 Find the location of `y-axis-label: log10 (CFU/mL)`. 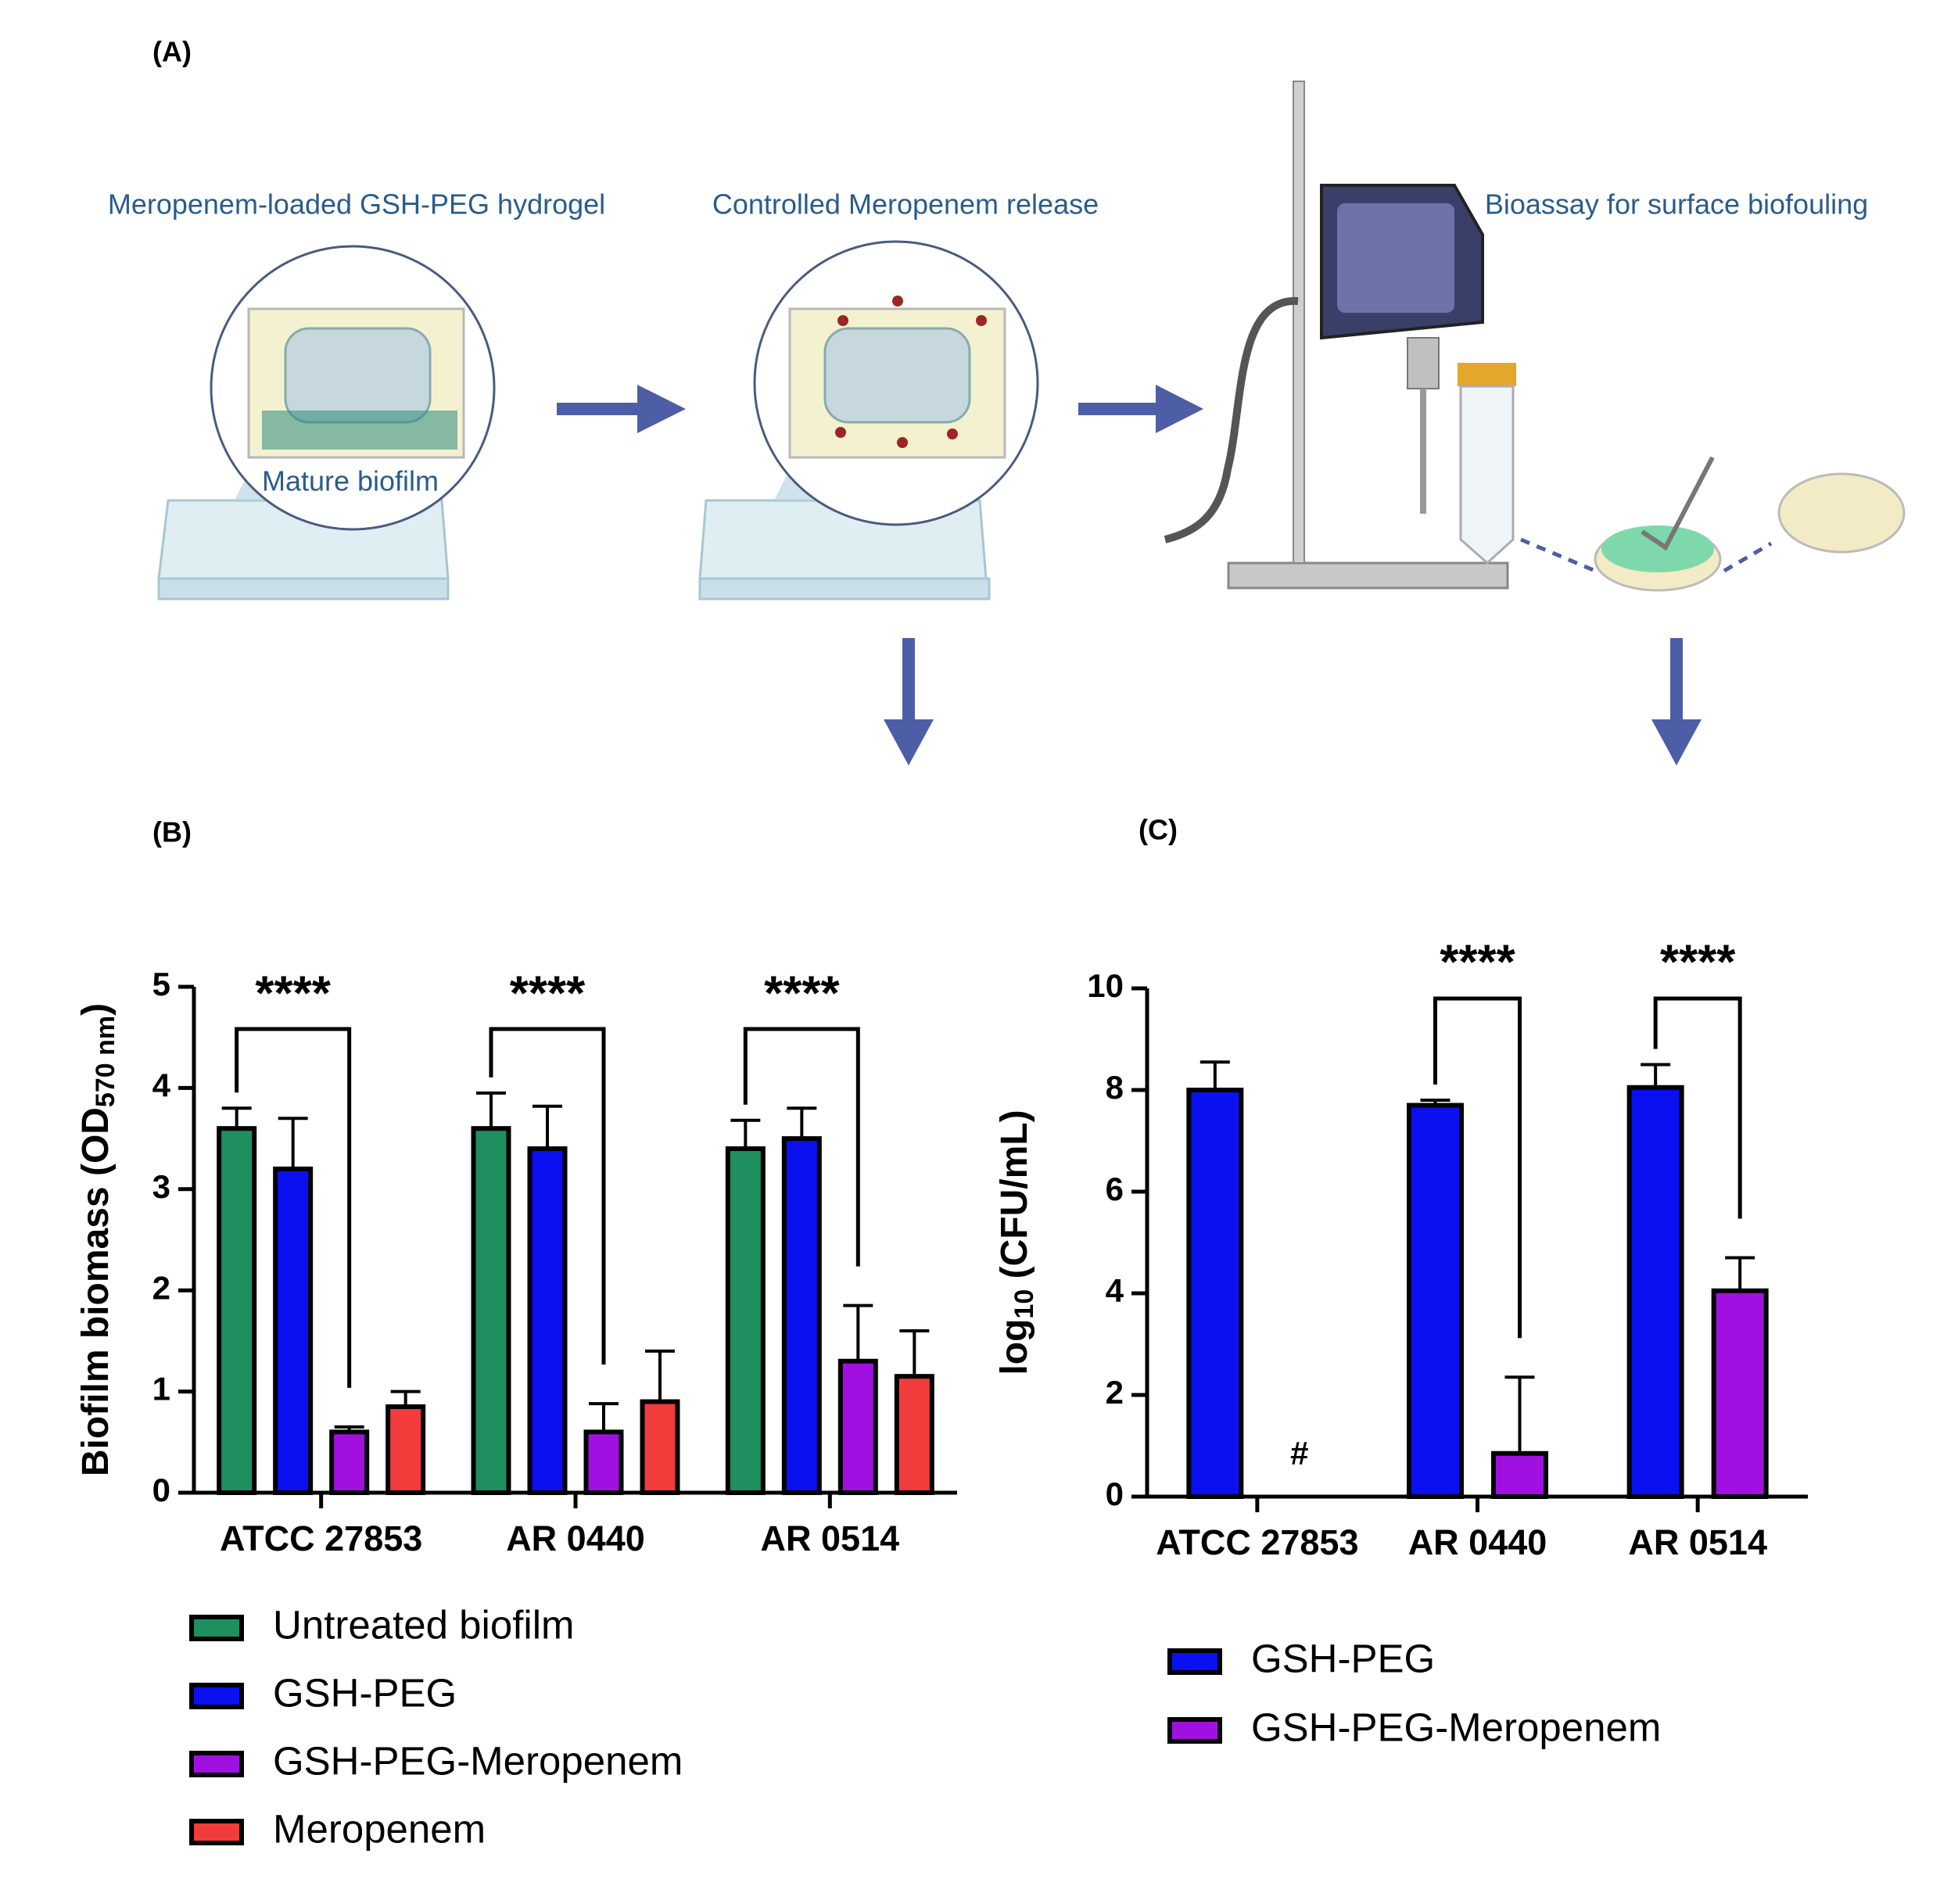

y-axis-label: log10 (CFU/mL) is located at coordinates (1016, 1242).